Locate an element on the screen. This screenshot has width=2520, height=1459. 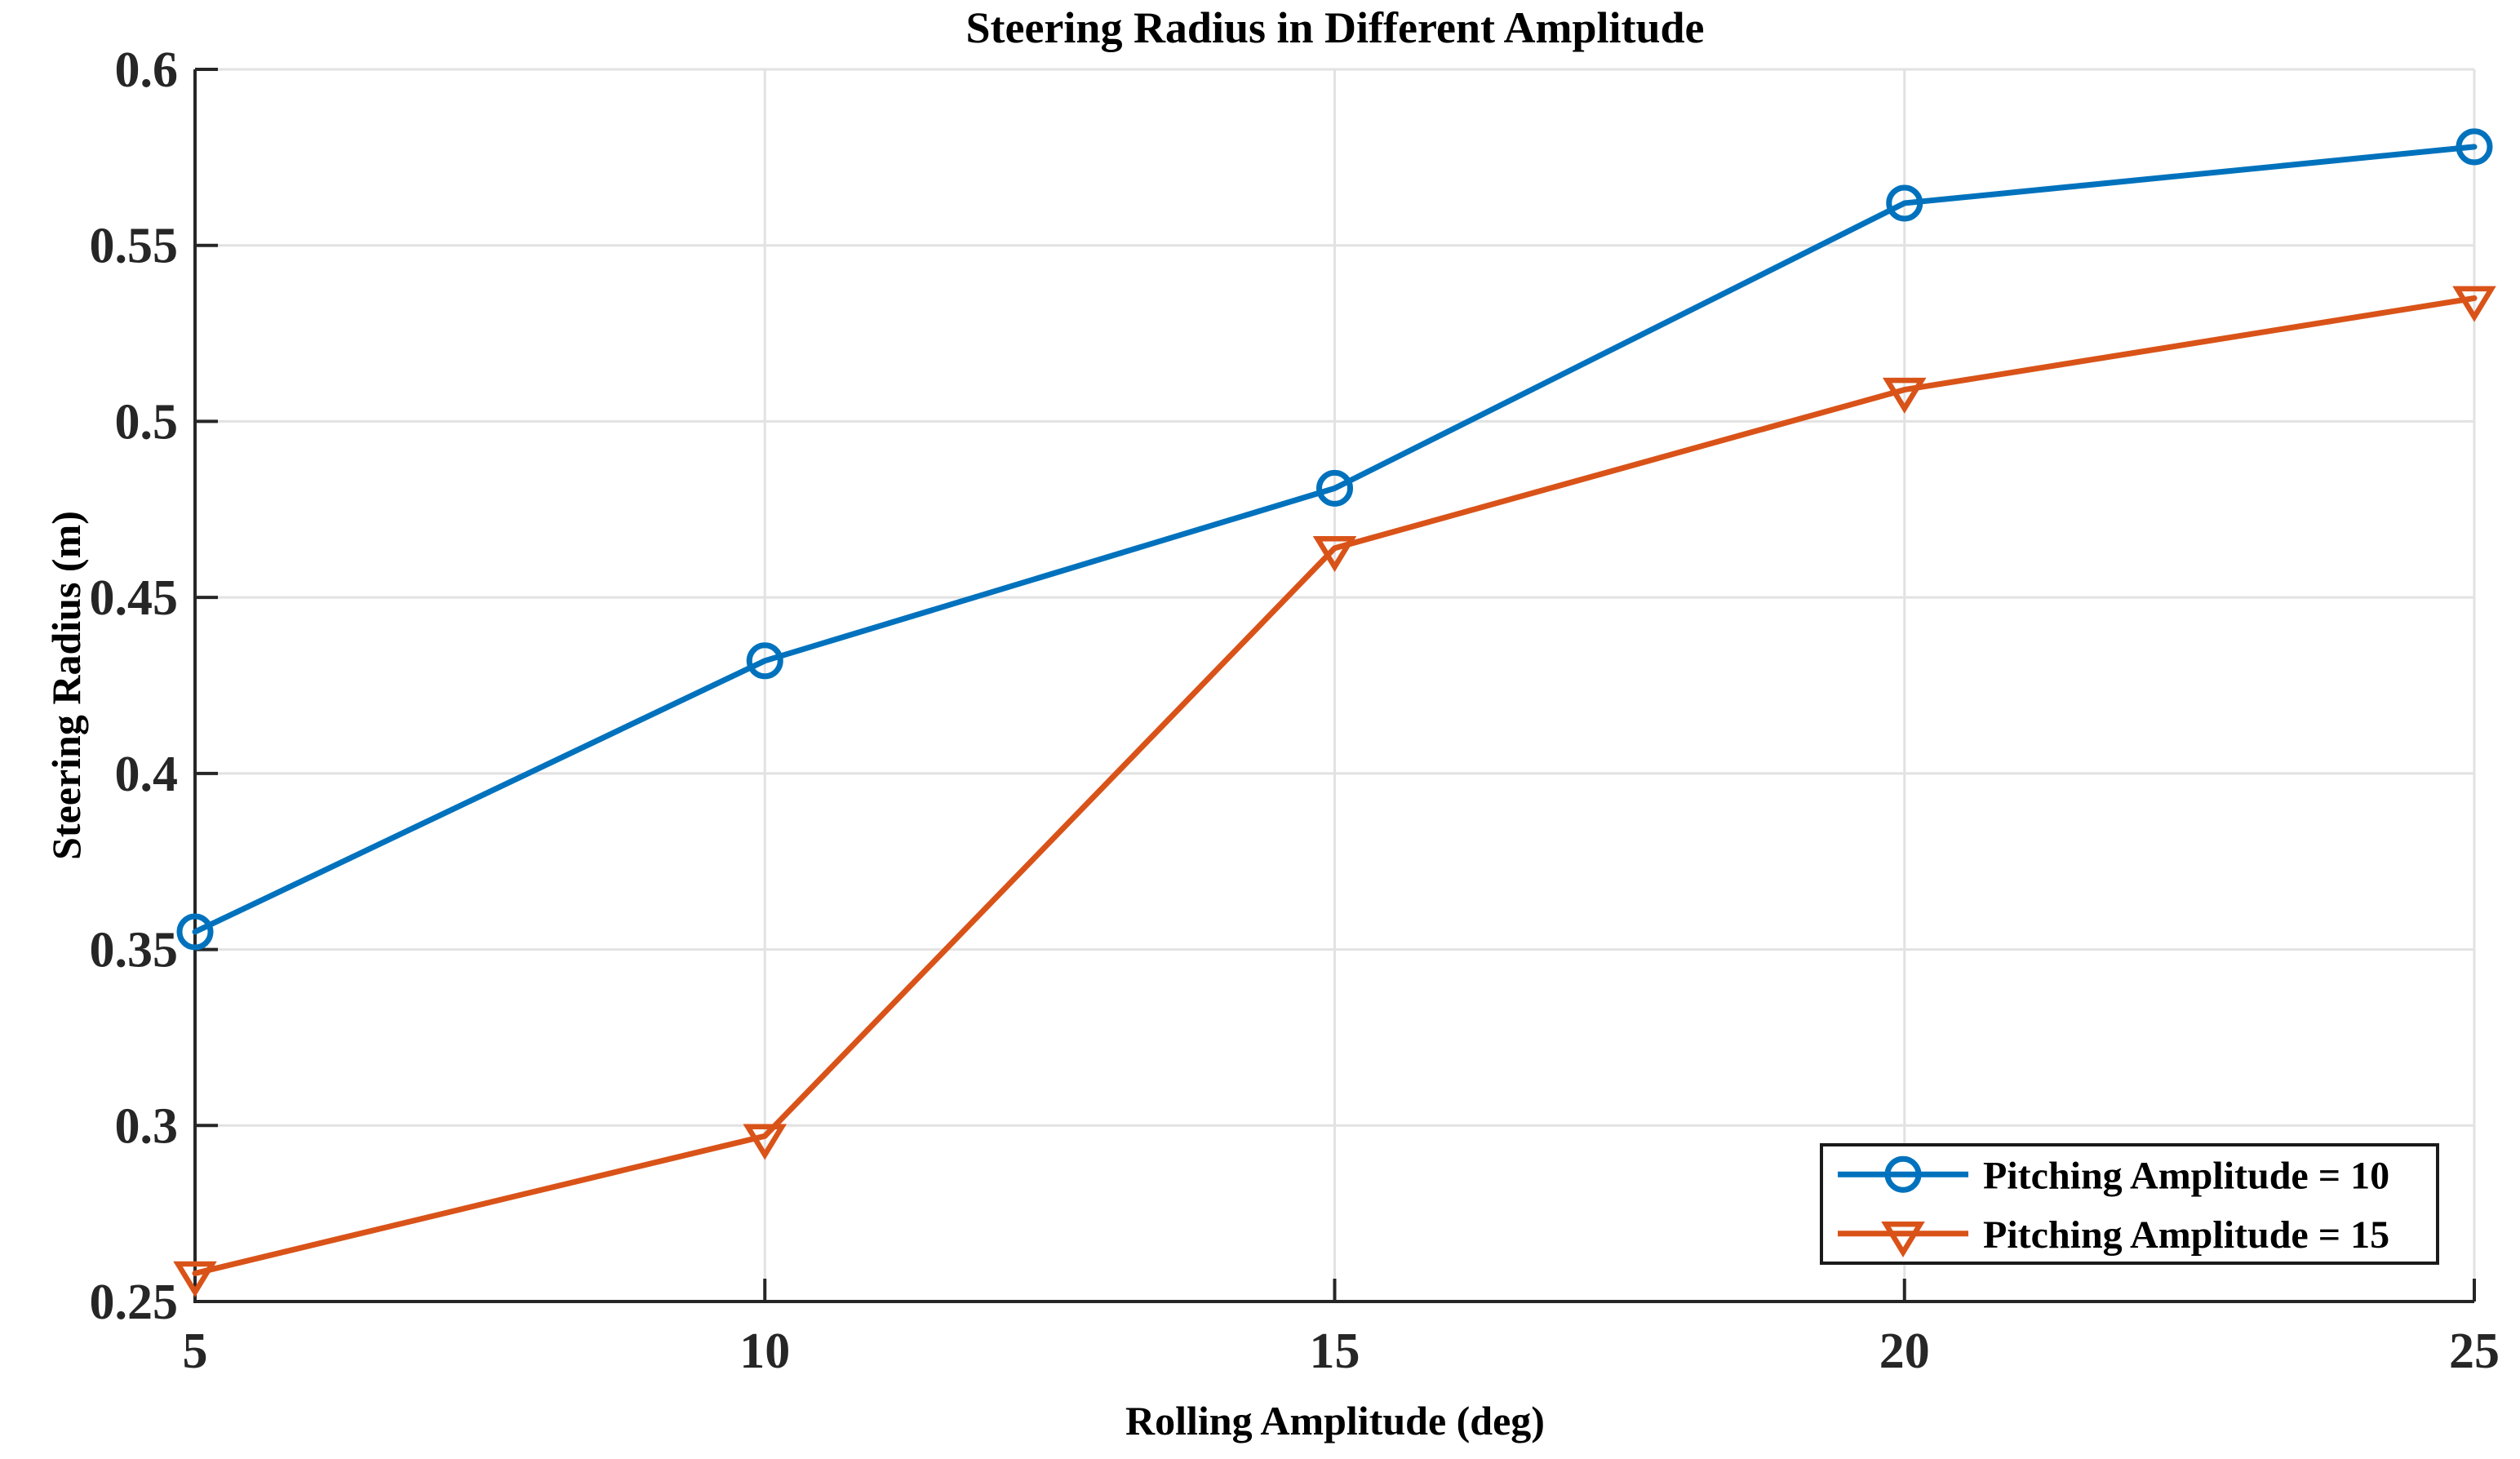
y-tick-label: 0.35 is located at coordinates (134, 950).